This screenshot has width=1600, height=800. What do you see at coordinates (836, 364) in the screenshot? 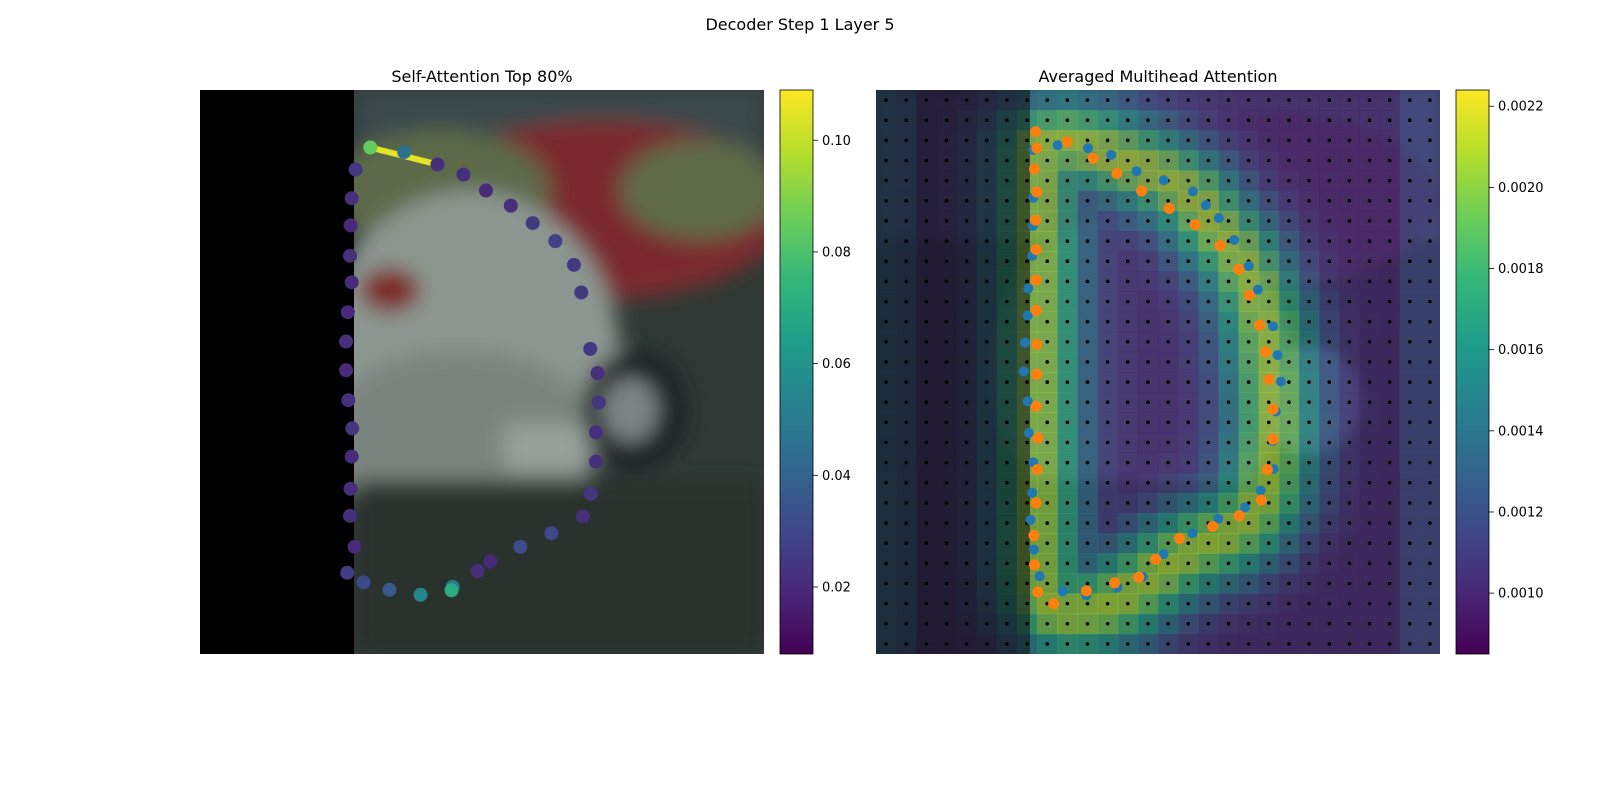
I see `colorbar-a-tick-label: 0.06` at bounding box center [836, 364].